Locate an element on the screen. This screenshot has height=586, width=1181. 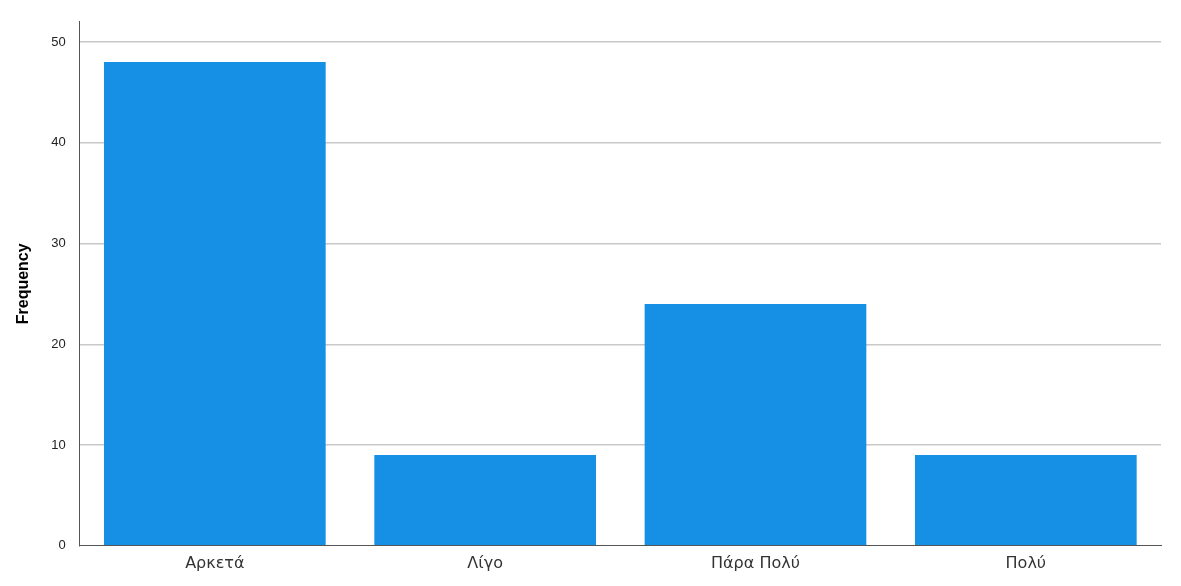
x-tick-label: Πολύ is located at coordinates (1026, 562).